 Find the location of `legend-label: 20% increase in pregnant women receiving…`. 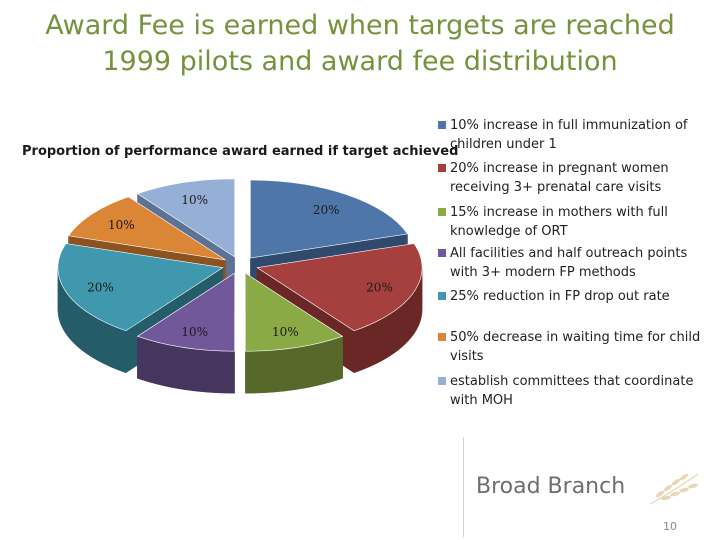

legend-label: 20% increase in pregnant women receiving… is located at coordinates (559, 178).